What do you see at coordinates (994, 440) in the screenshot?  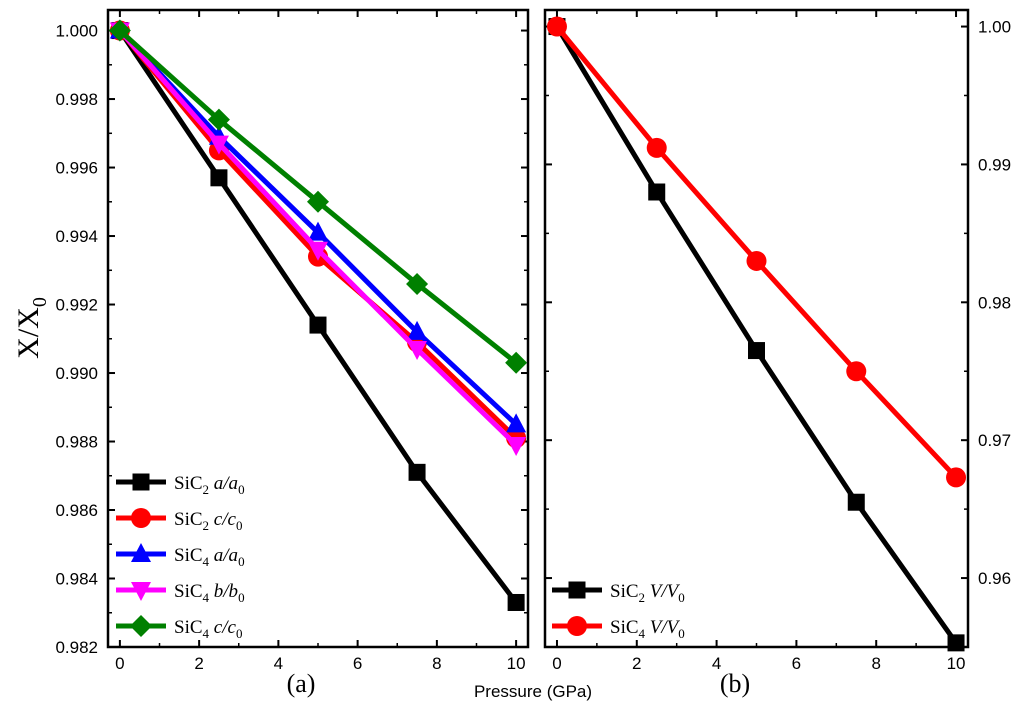 I see `y-tick-label: 0.97` at bounding box center [994, 440].